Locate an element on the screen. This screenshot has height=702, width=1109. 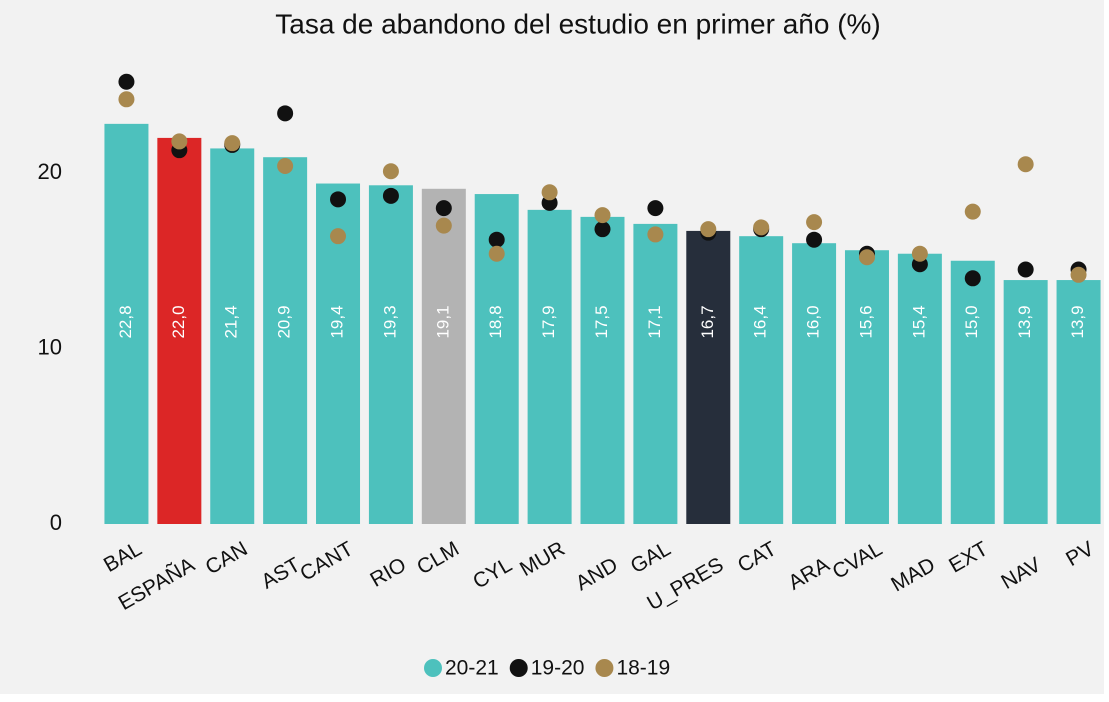
value-label: 20,9 is located at coordinates (284, 321).